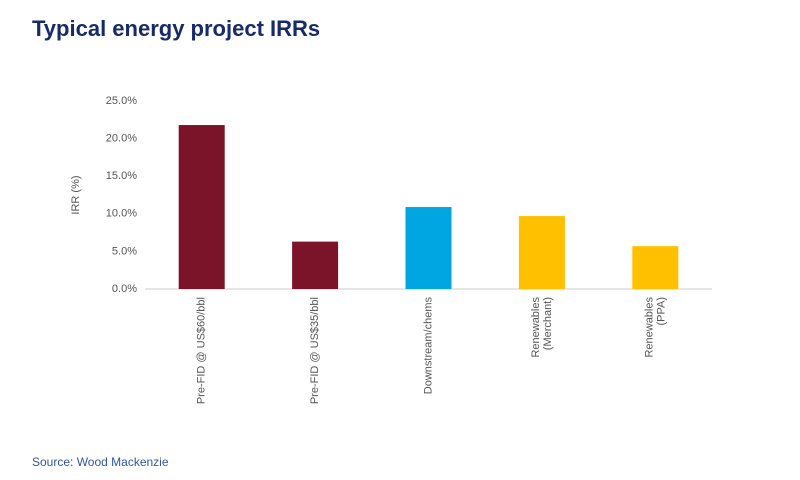 The image size is (800, 480). What do you see at coordinates (202, 350) in the screenshot?
I see `x-tick-label: Pre-FID @ US$60/bbl` at bounding box center [202, 350].